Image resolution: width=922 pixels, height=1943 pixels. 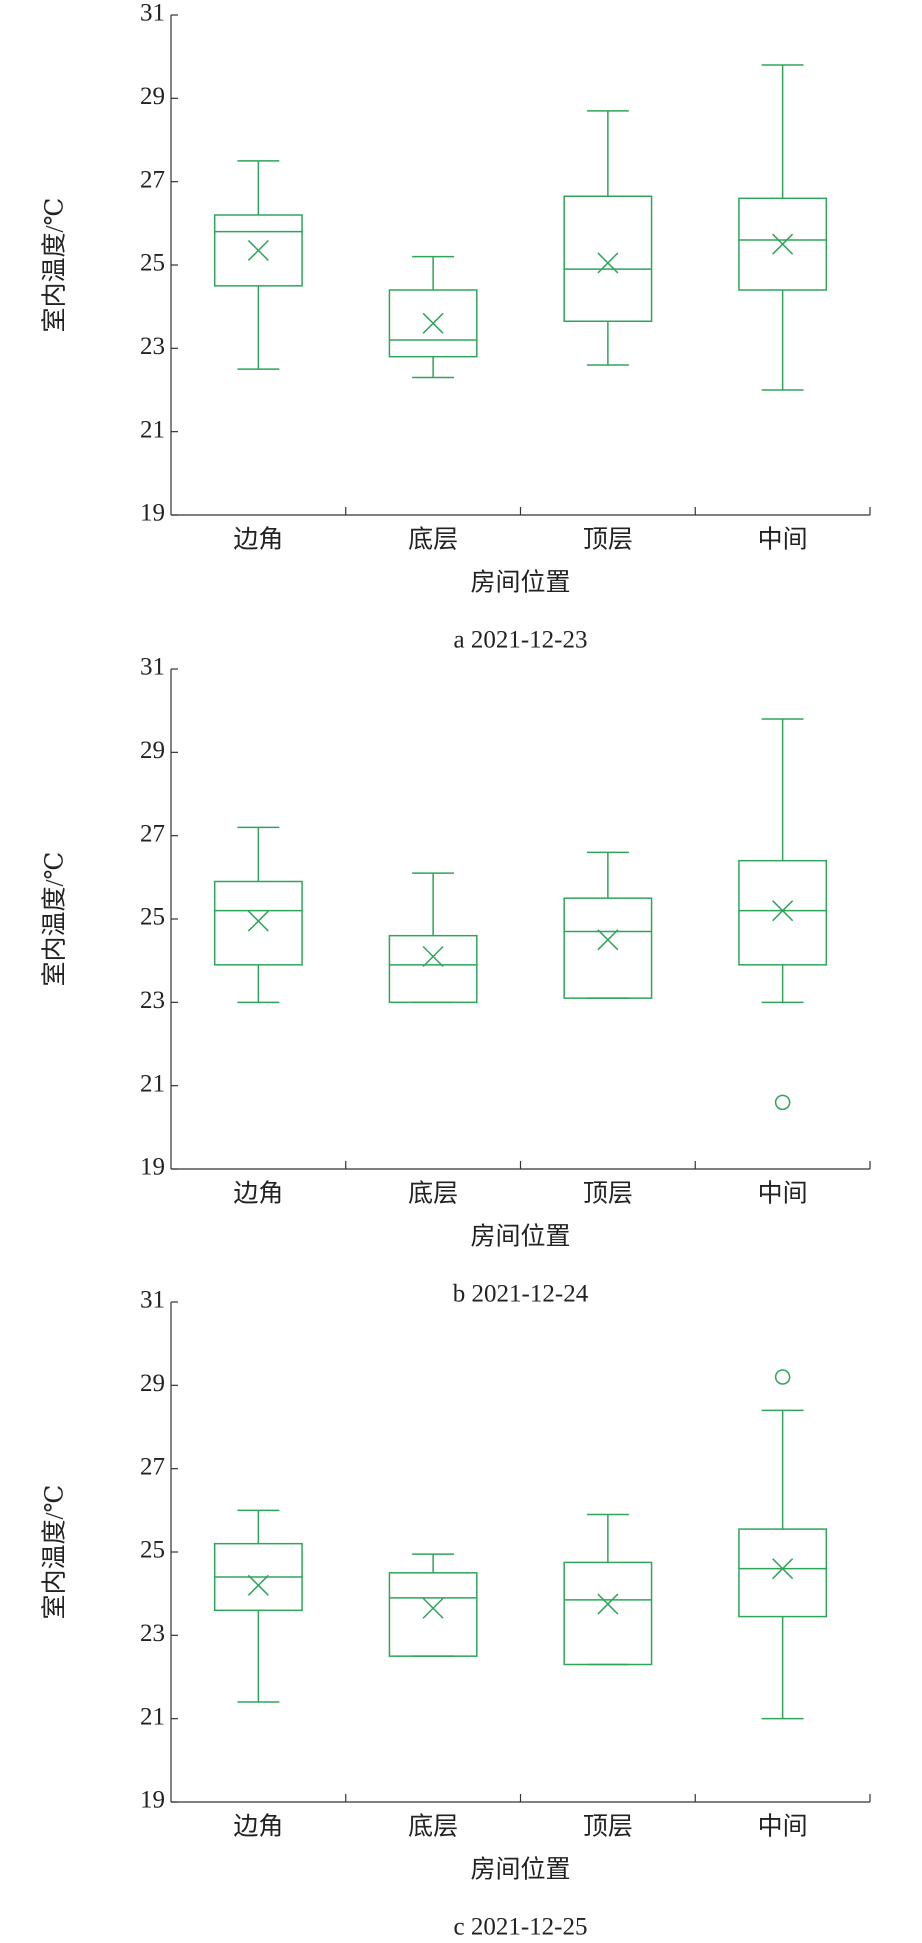 I want to click on caption: c 2021-12-25, so click(x=521, y=1927).